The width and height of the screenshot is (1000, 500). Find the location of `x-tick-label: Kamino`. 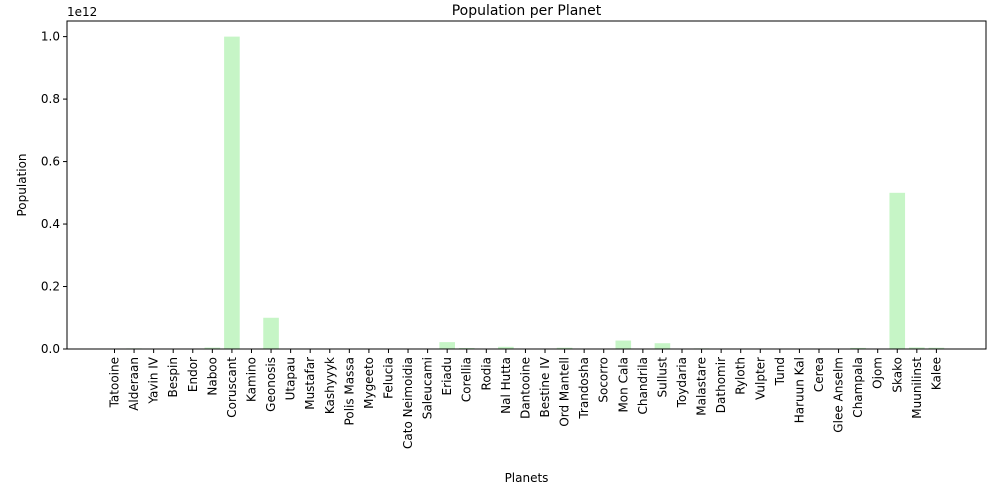

x-tick-label: Kamino is located at coordinates (251, 379).